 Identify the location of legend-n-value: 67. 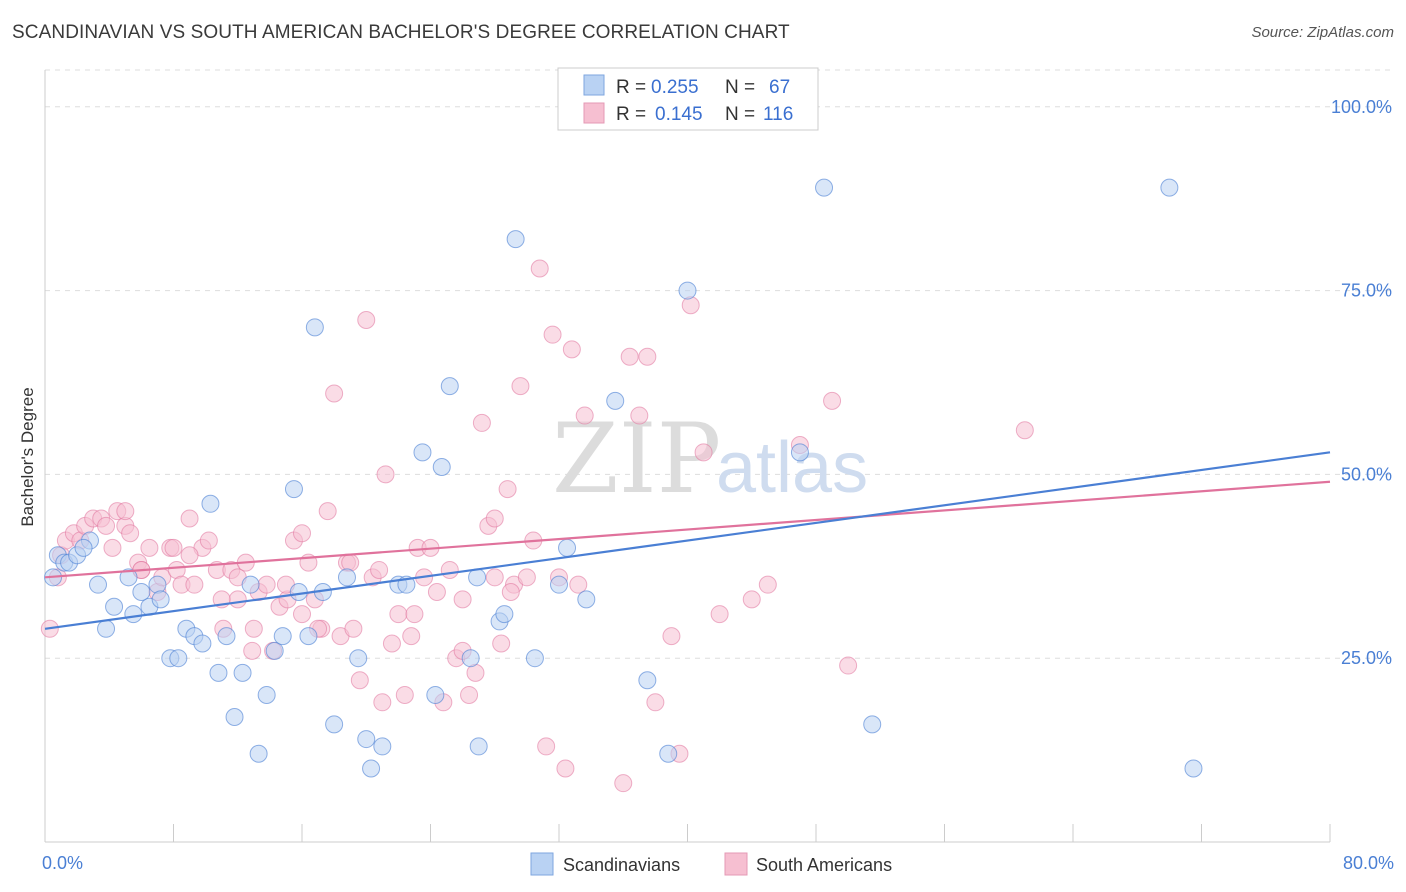
(779, 87).